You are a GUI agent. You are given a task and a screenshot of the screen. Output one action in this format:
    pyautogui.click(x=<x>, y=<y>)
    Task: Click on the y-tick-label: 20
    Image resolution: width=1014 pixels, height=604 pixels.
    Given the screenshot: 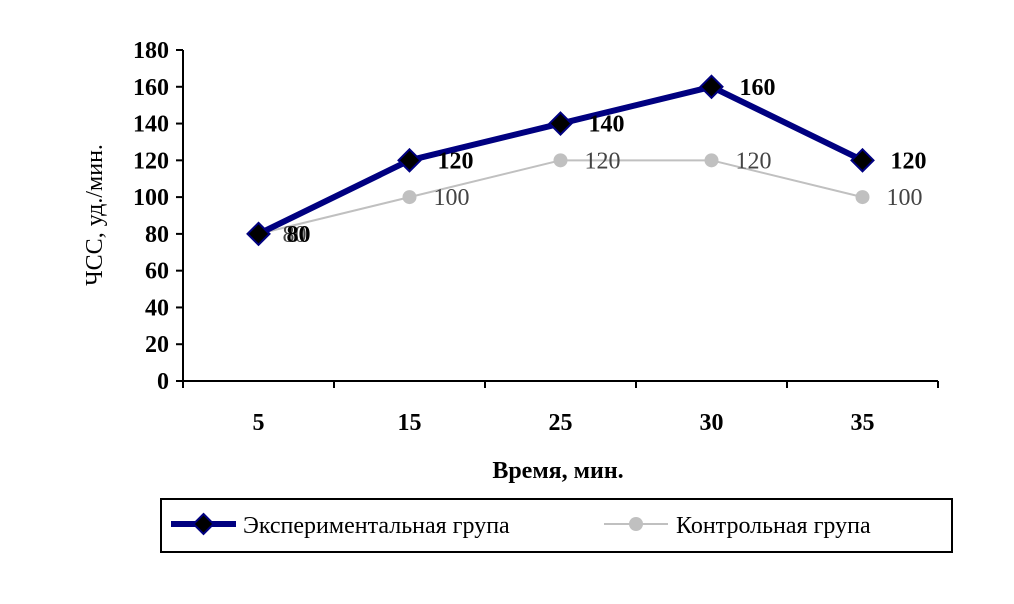 What is the action you would take?
    pyautogui.click(x=157, y=345)
    